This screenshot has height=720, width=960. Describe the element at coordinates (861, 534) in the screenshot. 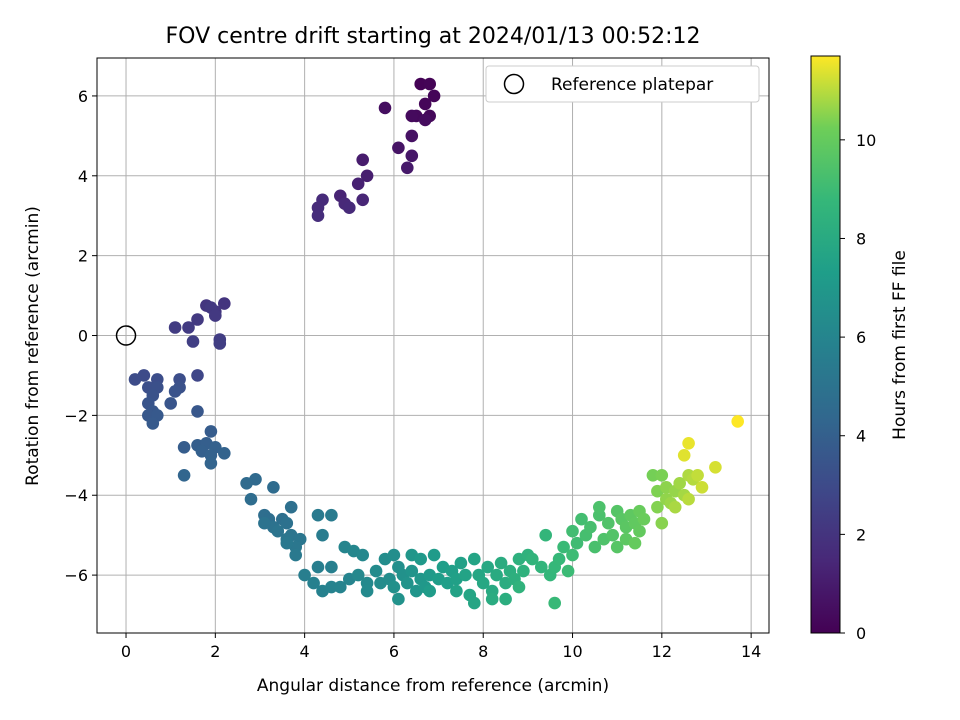

I see `colorbar-tick-label: 2` at that location.